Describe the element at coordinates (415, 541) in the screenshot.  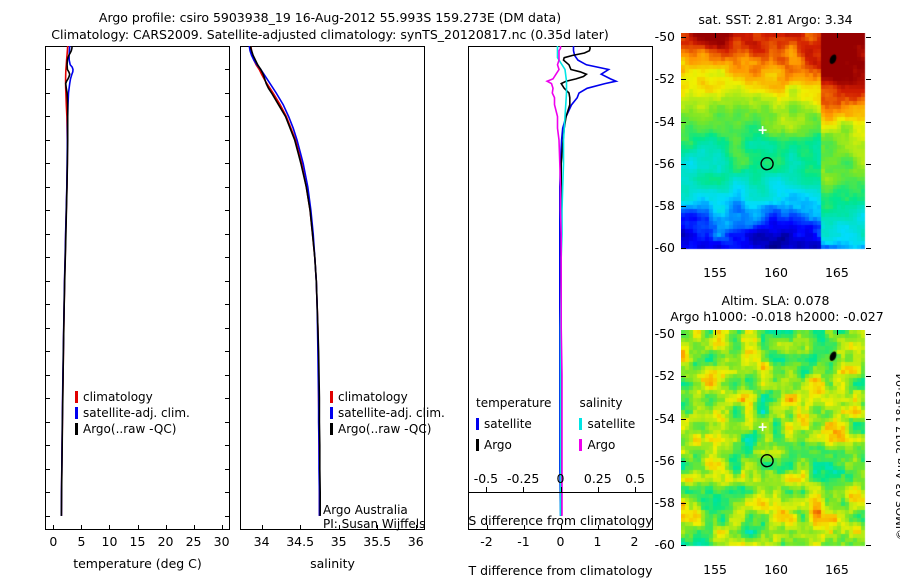
I see `x-tick-label: 36` at that location.